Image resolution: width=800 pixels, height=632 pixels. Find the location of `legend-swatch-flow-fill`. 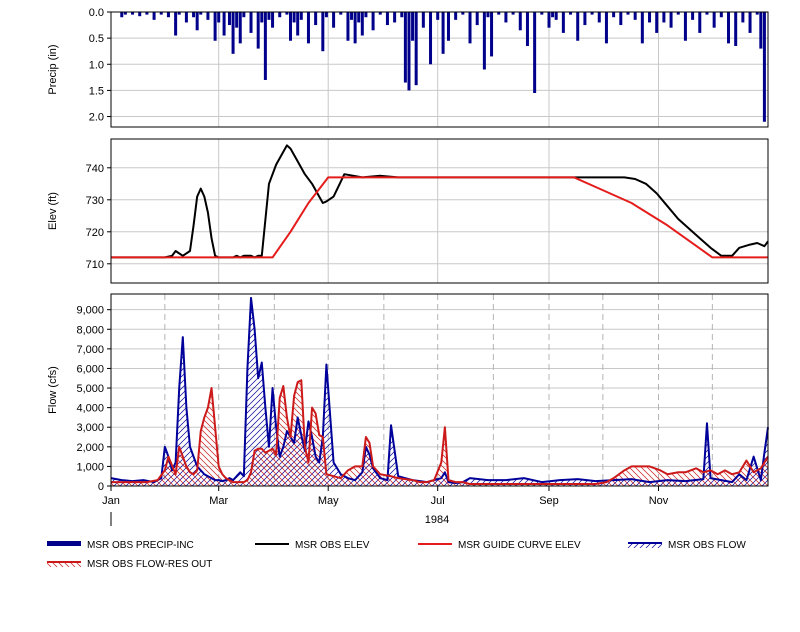

legend-swatch-flow-fill is located at coordinates (645, 545).